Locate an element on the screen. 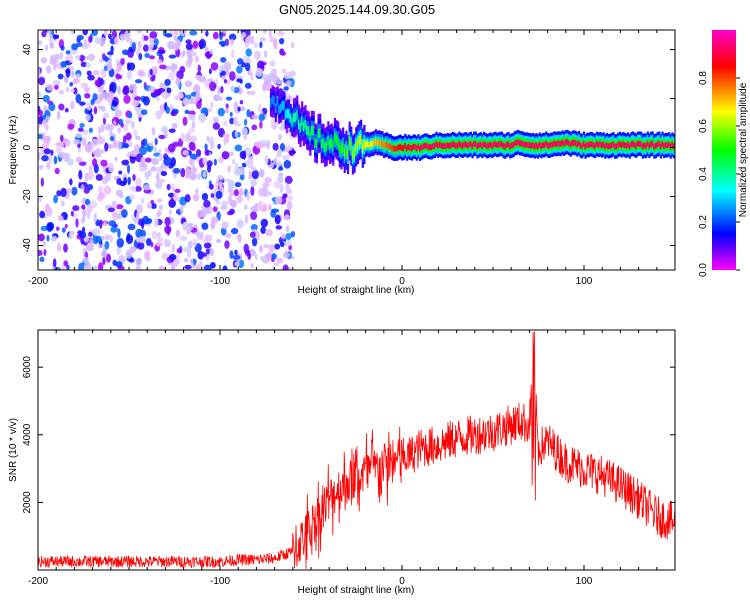  snr-x-tick-label: -200 is located at coordinates (38, 581).